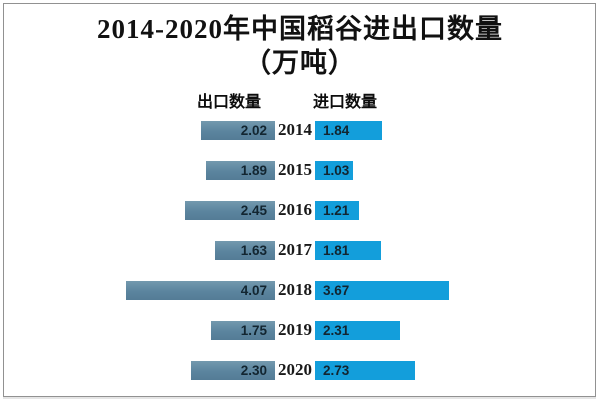  I want to click on export-bar: 2.45, so click(230, 210).